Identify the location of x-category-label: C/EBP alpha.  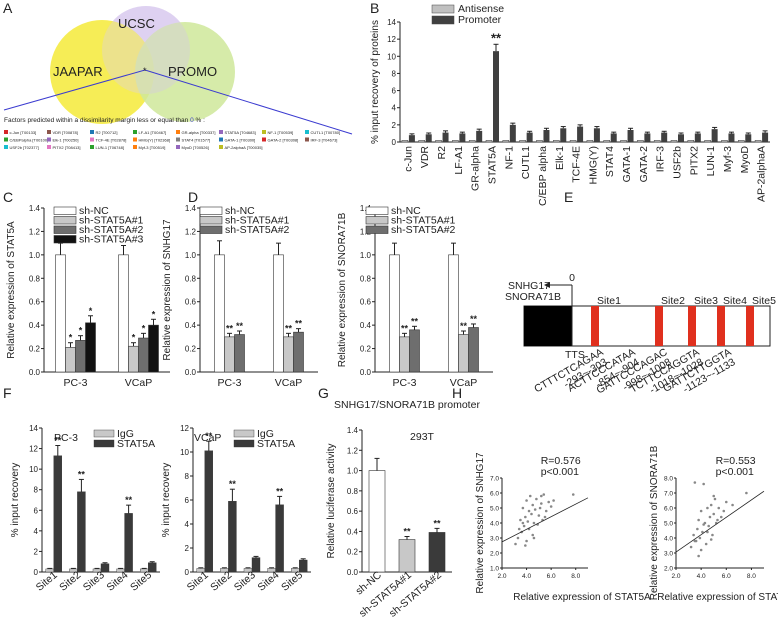
(543, 176).